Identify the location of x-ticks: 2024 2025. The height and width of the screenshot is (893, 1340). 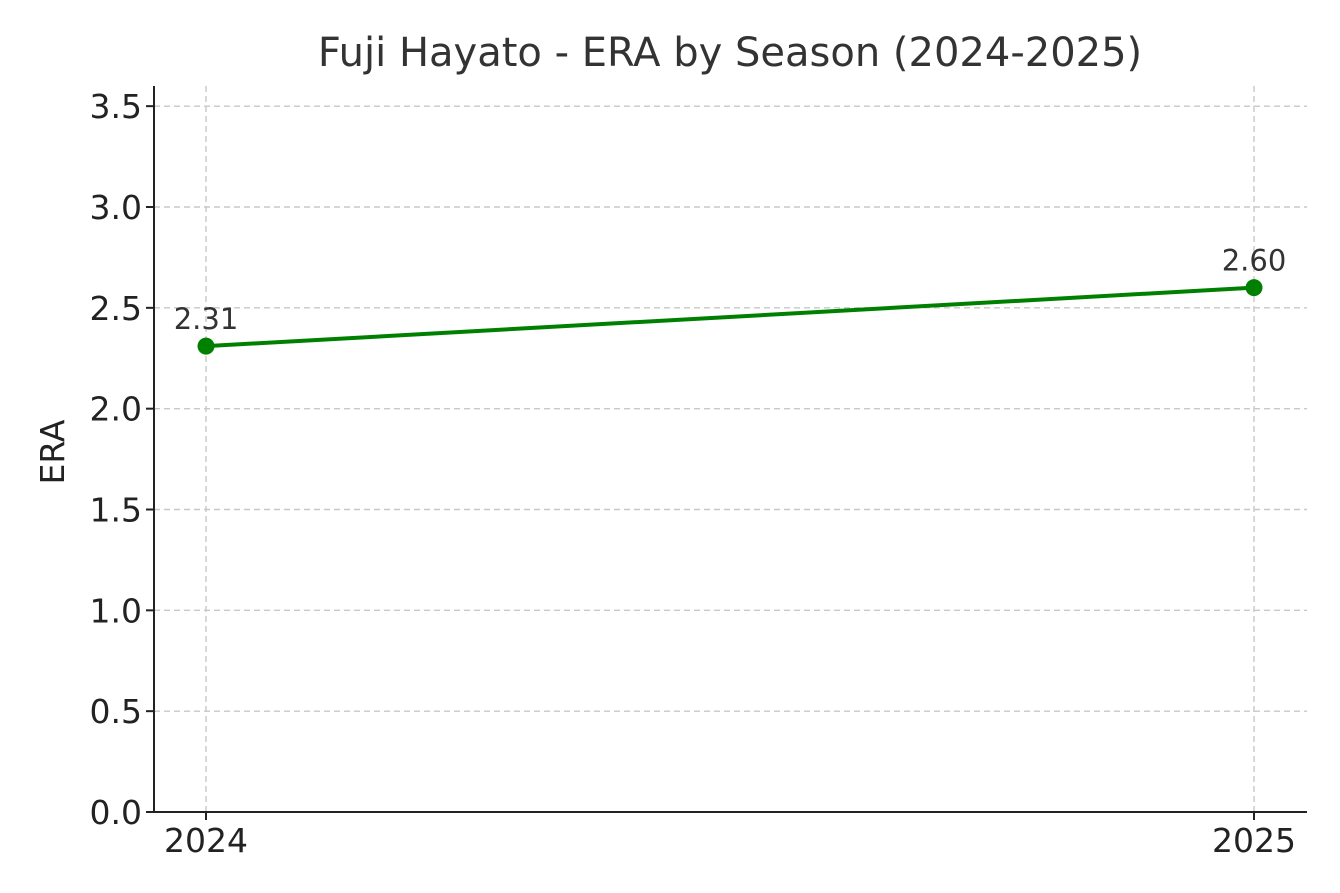
(730, 836).